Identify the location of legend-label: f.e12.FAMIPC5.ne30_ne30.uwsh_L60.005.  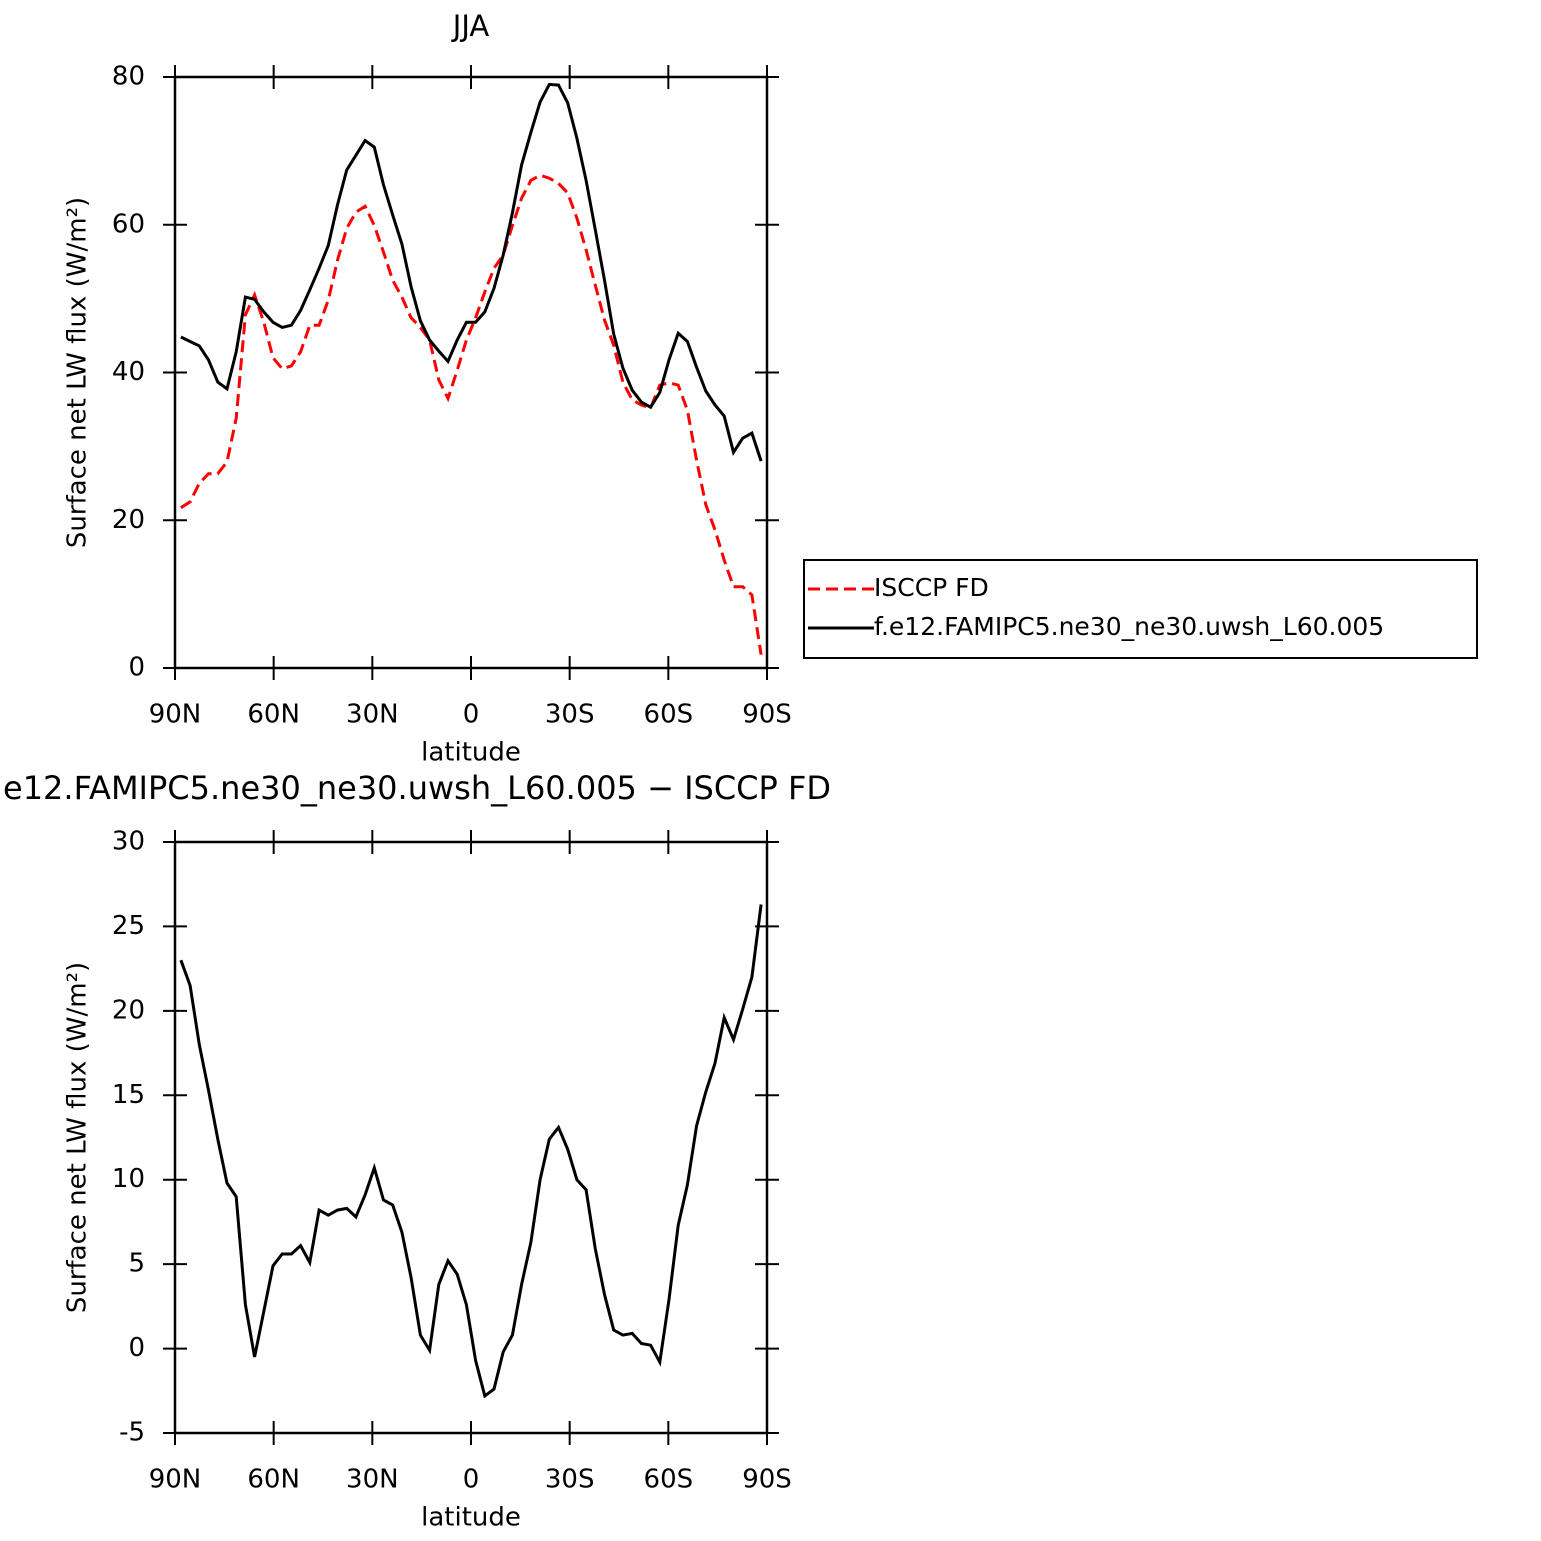
(1129, 626).